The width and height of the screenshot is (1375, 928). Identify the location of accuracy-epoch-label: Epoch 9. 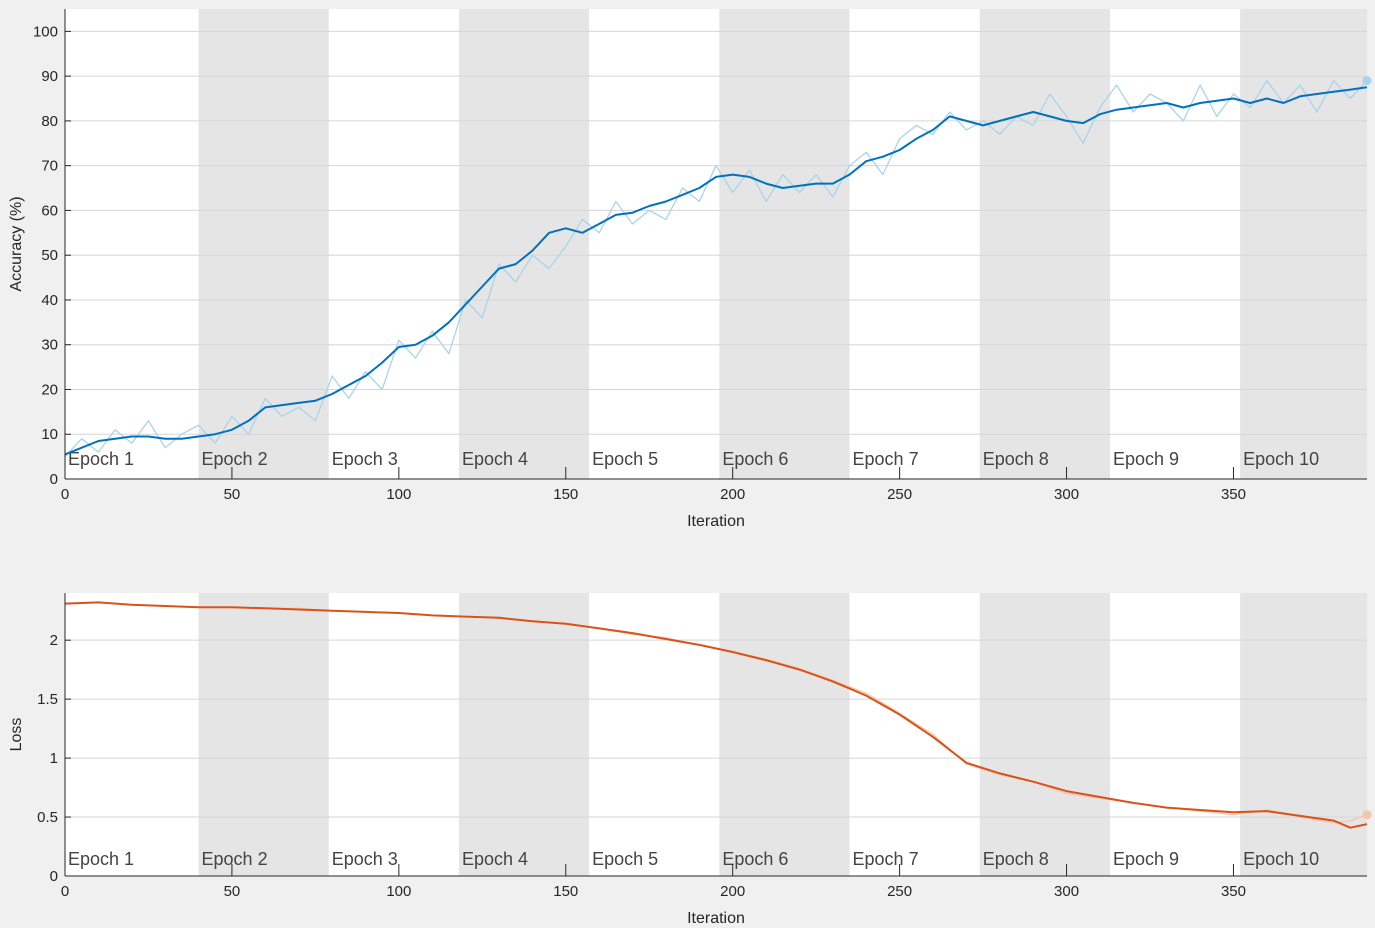
(1146, 459).